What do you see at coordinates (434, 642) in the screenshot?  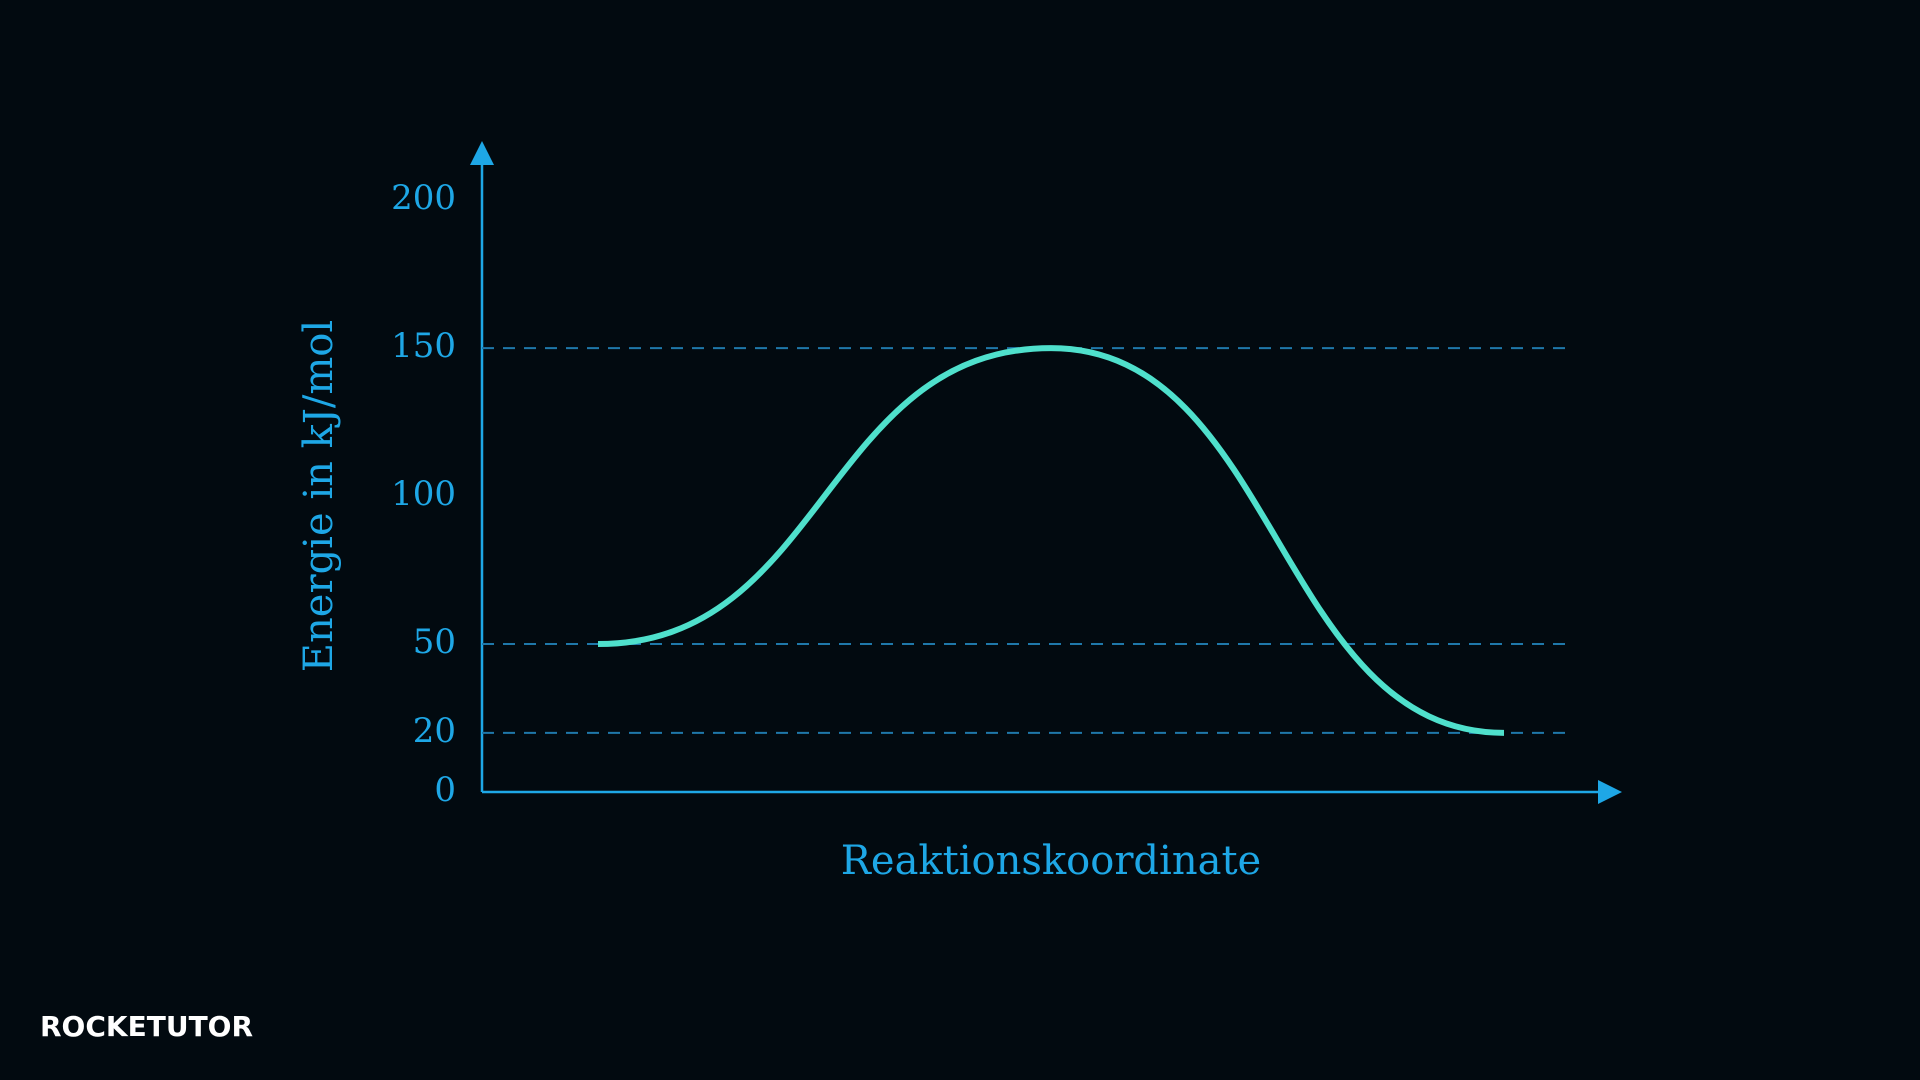 I see `y-tick-label: 50` at bounding box center [434, 642].